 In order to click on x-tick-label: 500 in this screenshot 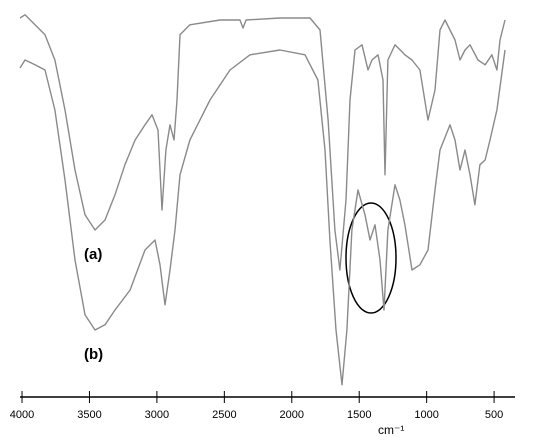, I will do `click(494, 415)`.